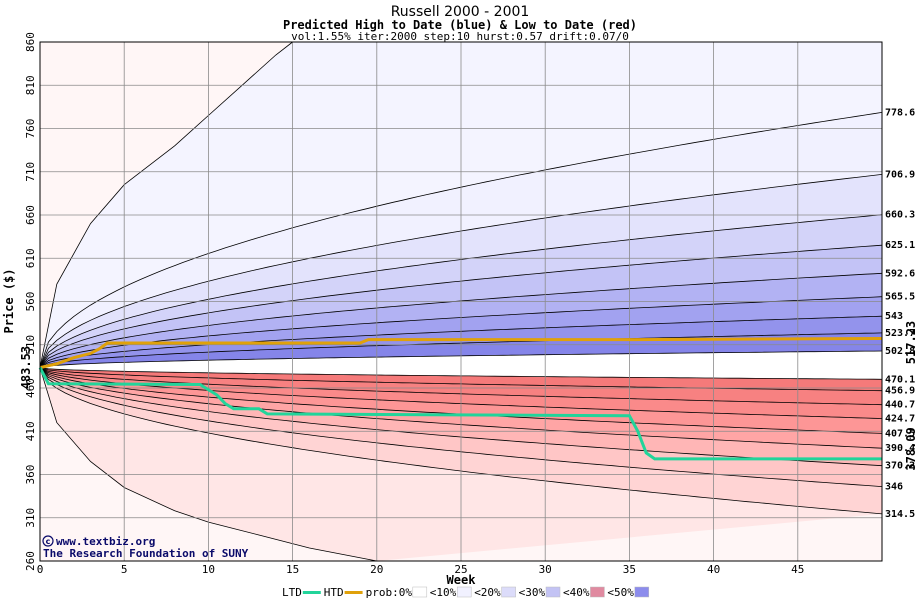  Describe the element at coordinates (900, 333) in the screenshot. I see `band-end-label-7: 523.7` at that location.